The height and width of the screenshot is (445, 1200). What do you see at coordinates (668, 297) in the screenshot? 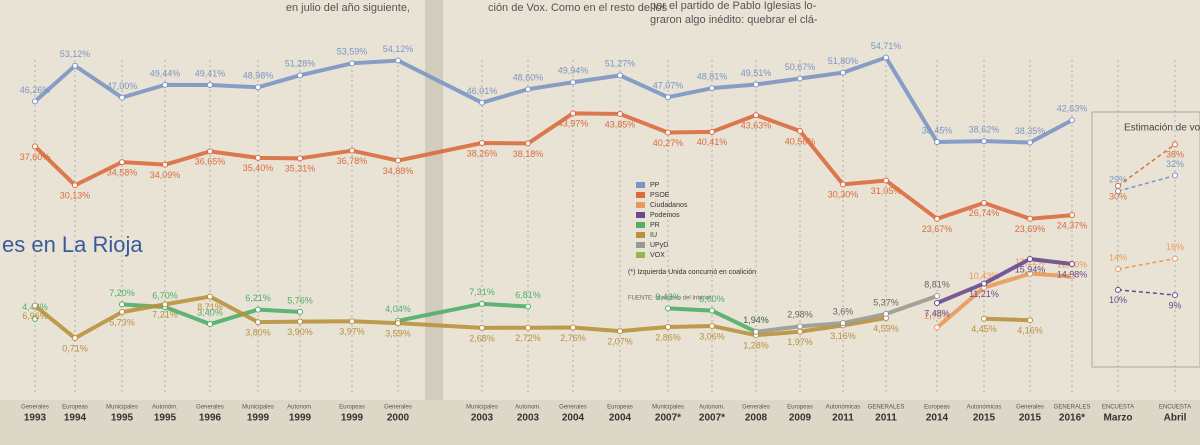
I see `value-label: 6,43%` at bounding box center [668, 297].